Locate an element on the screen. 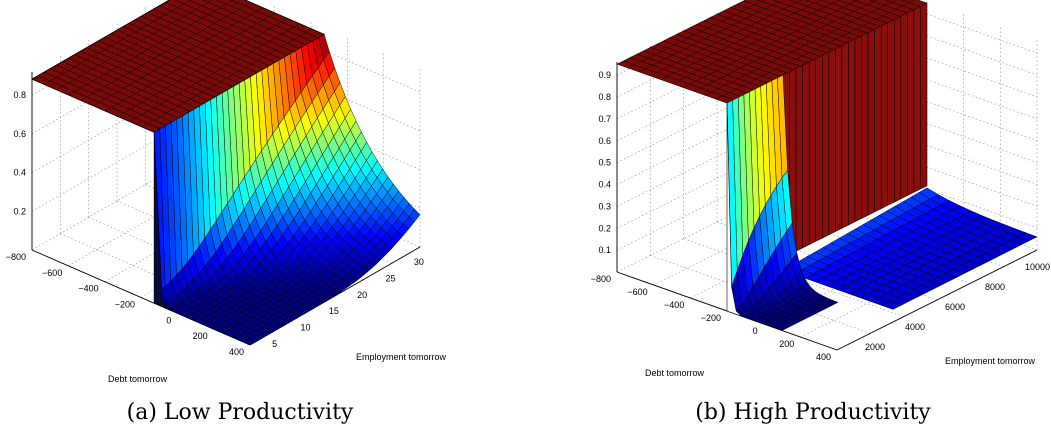  x-tick-label: 8000 is located at coordinates (995, 287).